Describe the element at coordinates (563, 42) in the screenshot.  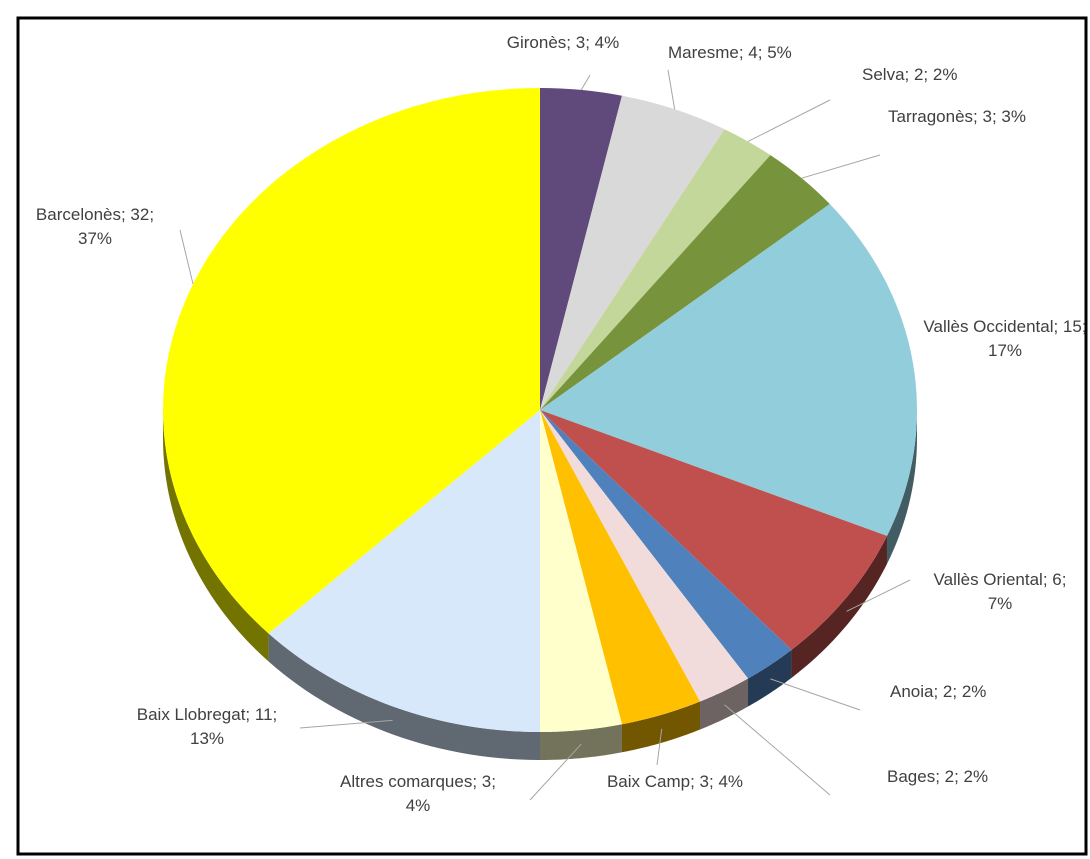
I see `data-label: Gironès; 3; 4%` at that location.